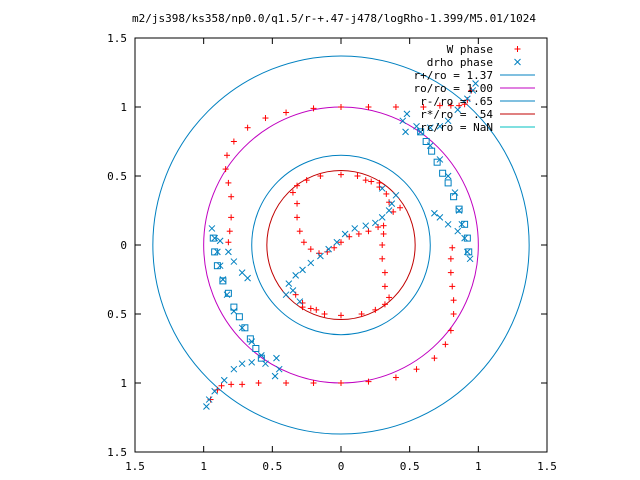 Image resolution: width=640 pixels, height=480 pixels. Describe the element at coordinates (123, 245) in the screenshot. I see `y-tick-label: 0` at that location.